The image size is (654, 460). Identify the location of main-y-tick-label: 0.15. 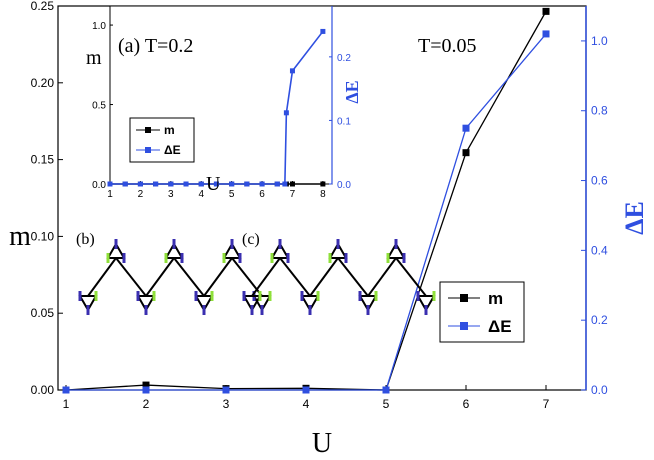
(43, 160).